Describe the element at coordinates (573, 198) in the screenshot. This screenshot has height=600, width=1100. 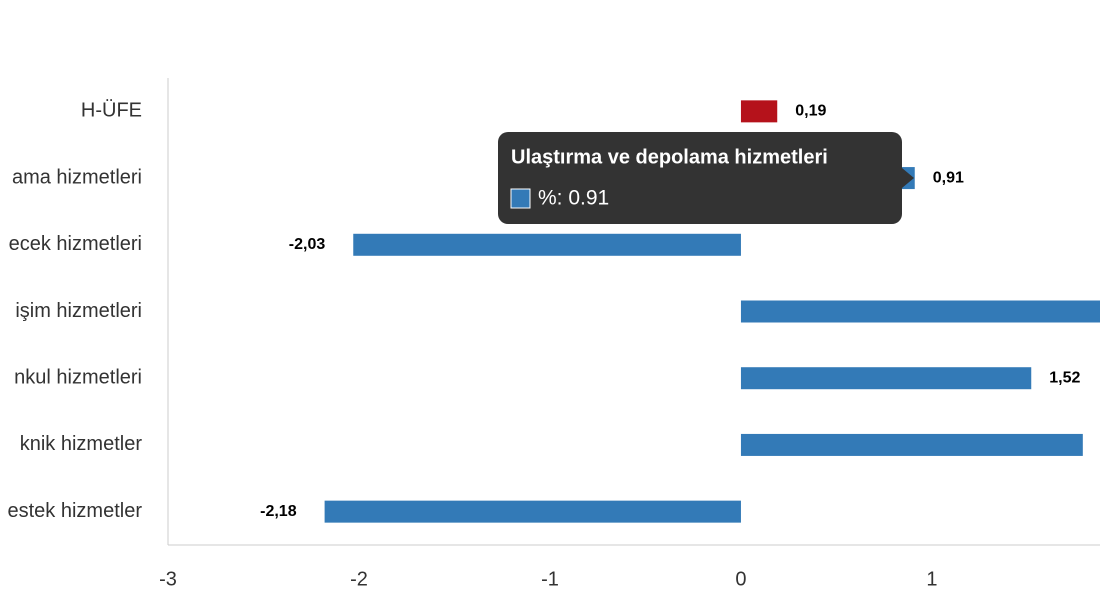
I see `tooltip-text: %: 0.91` at that location.